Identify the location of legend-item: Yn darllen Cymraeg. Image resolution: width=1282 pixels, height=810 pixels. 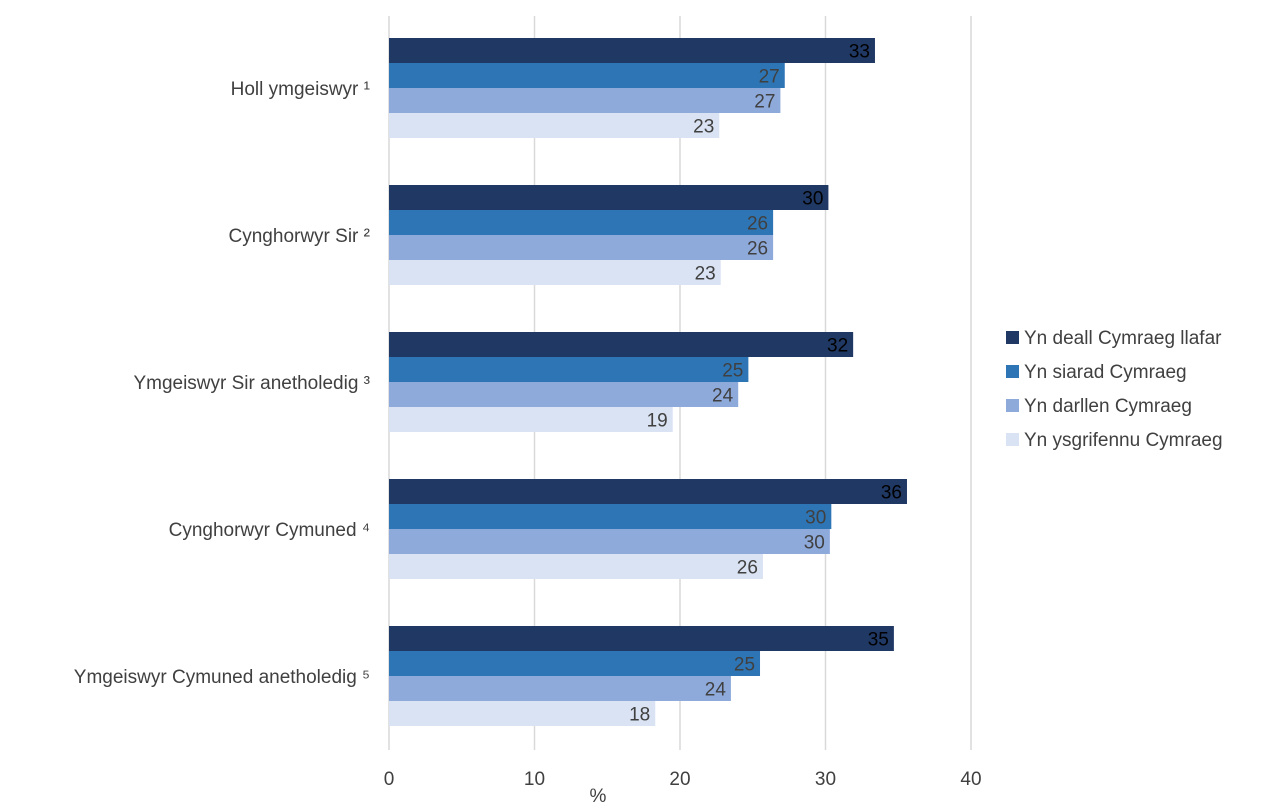
(1099, 406).